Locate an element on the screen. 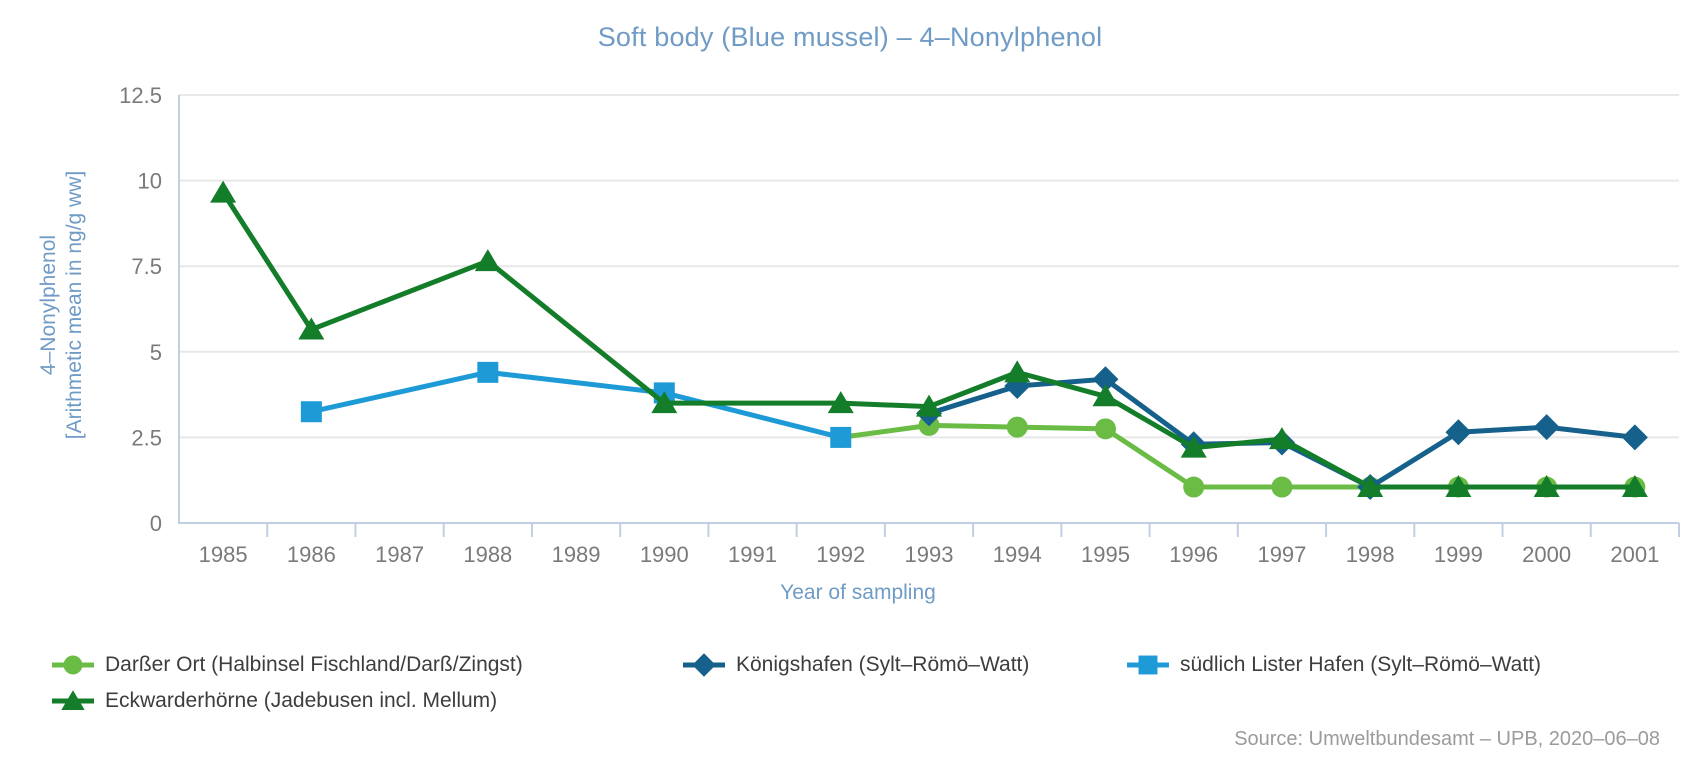  x-tick-label: 1994 is located at coordinates (1017, 554).